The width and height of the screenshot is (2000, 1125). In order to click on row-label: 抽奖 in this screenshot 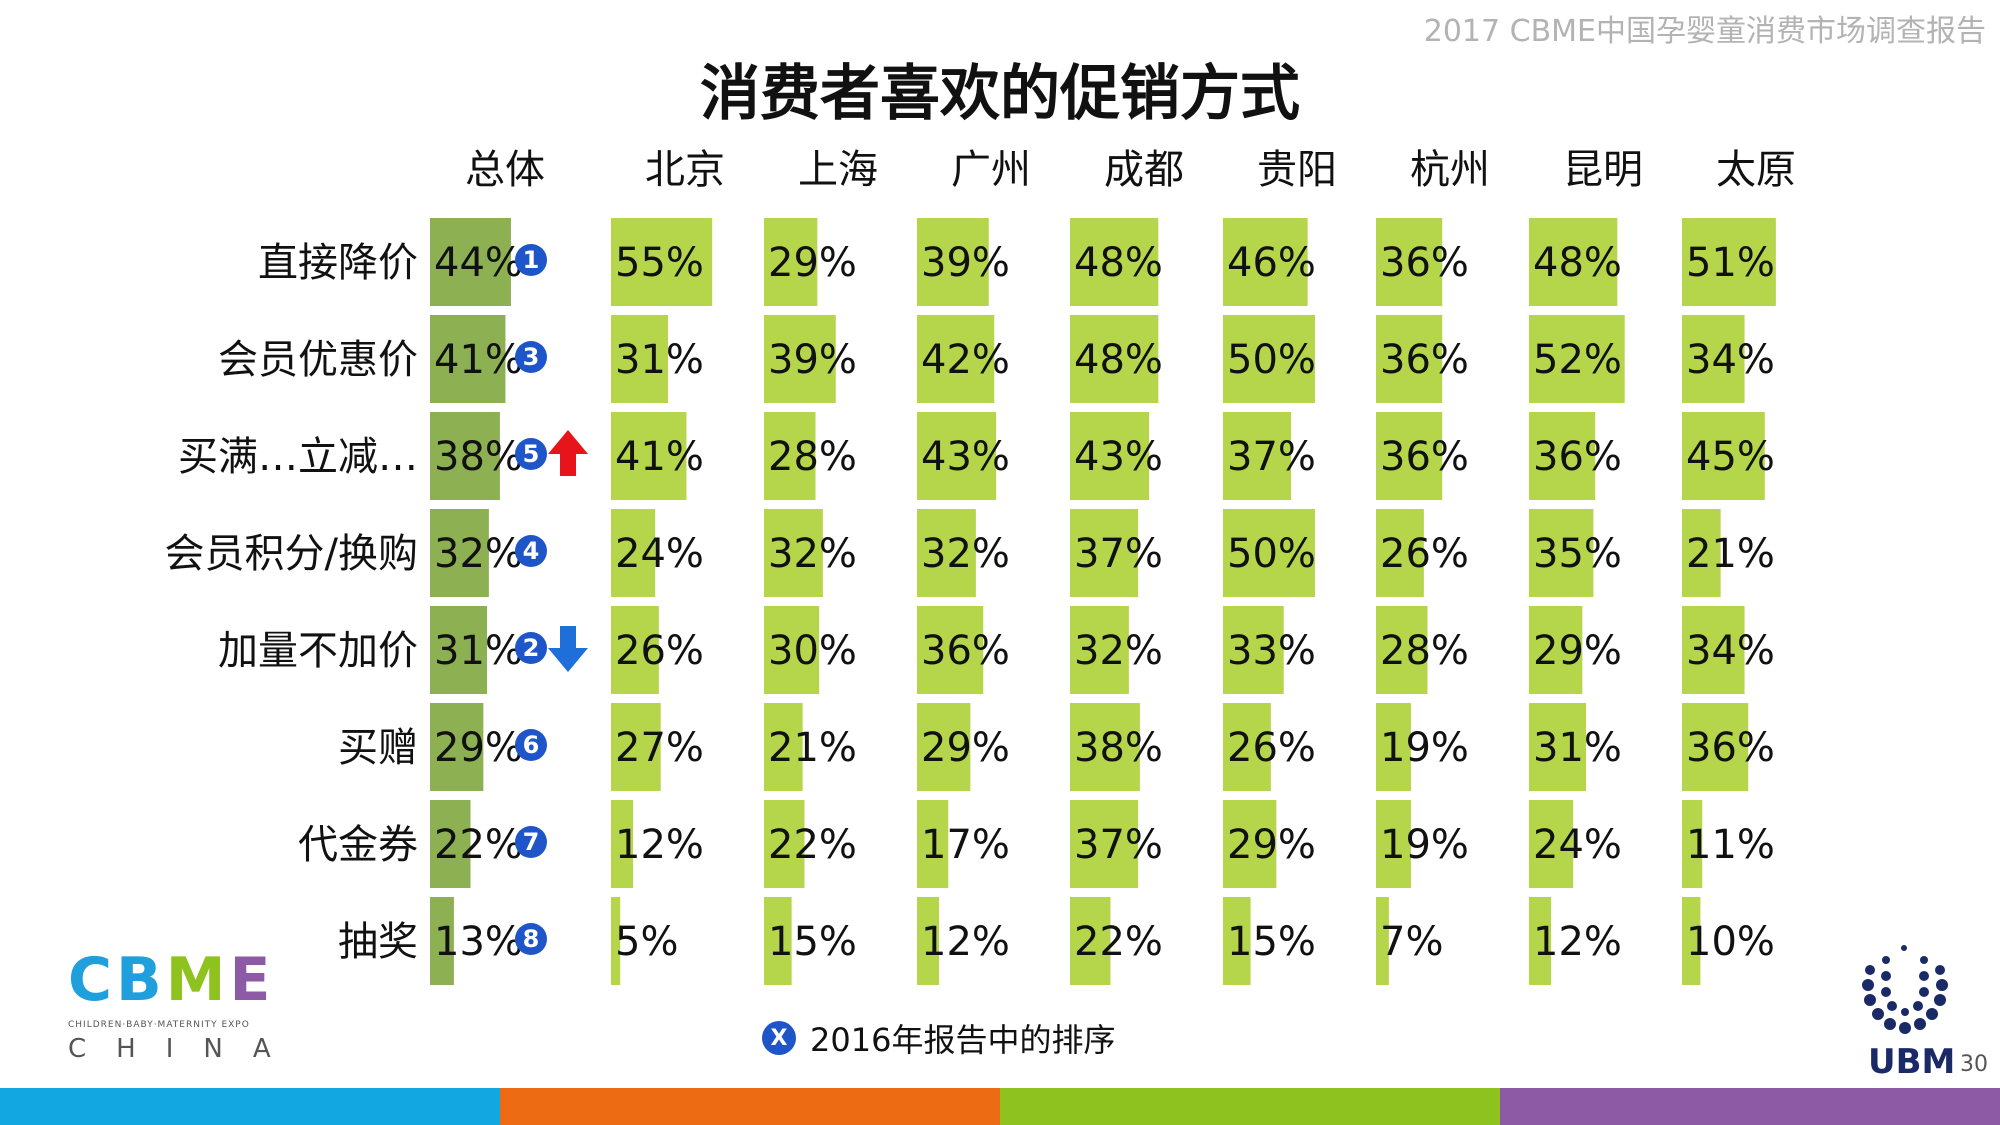, I will do `click(378, 942)`.